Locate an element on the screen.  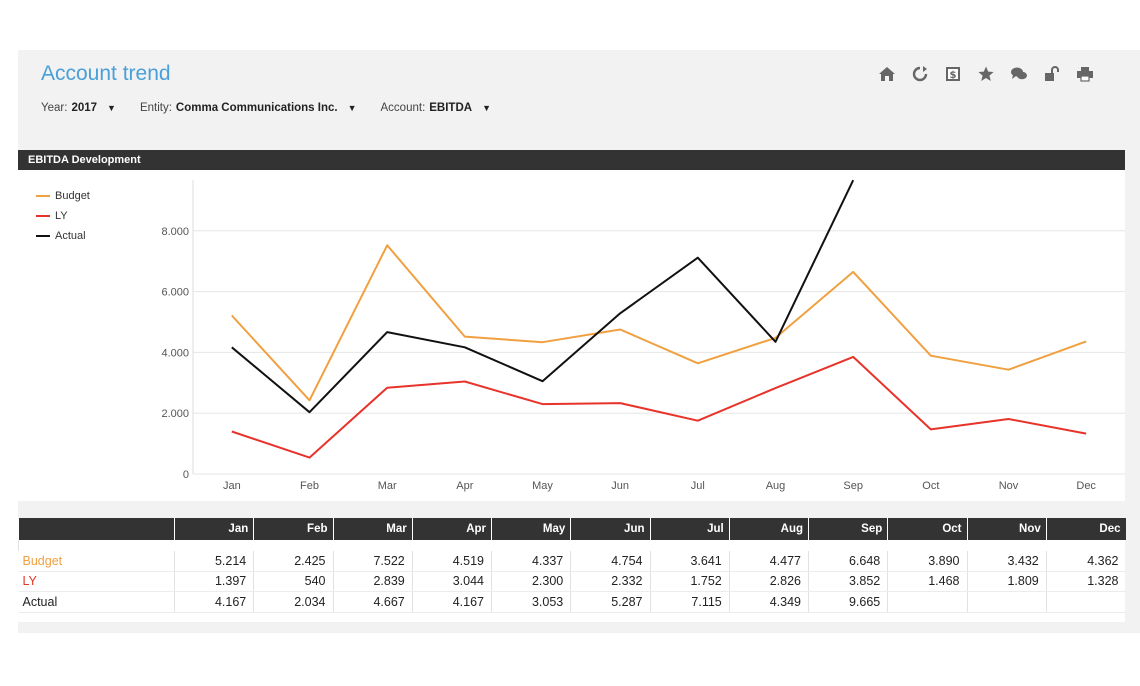
table-cell: 2.034 is located at coordinates (293, 602).